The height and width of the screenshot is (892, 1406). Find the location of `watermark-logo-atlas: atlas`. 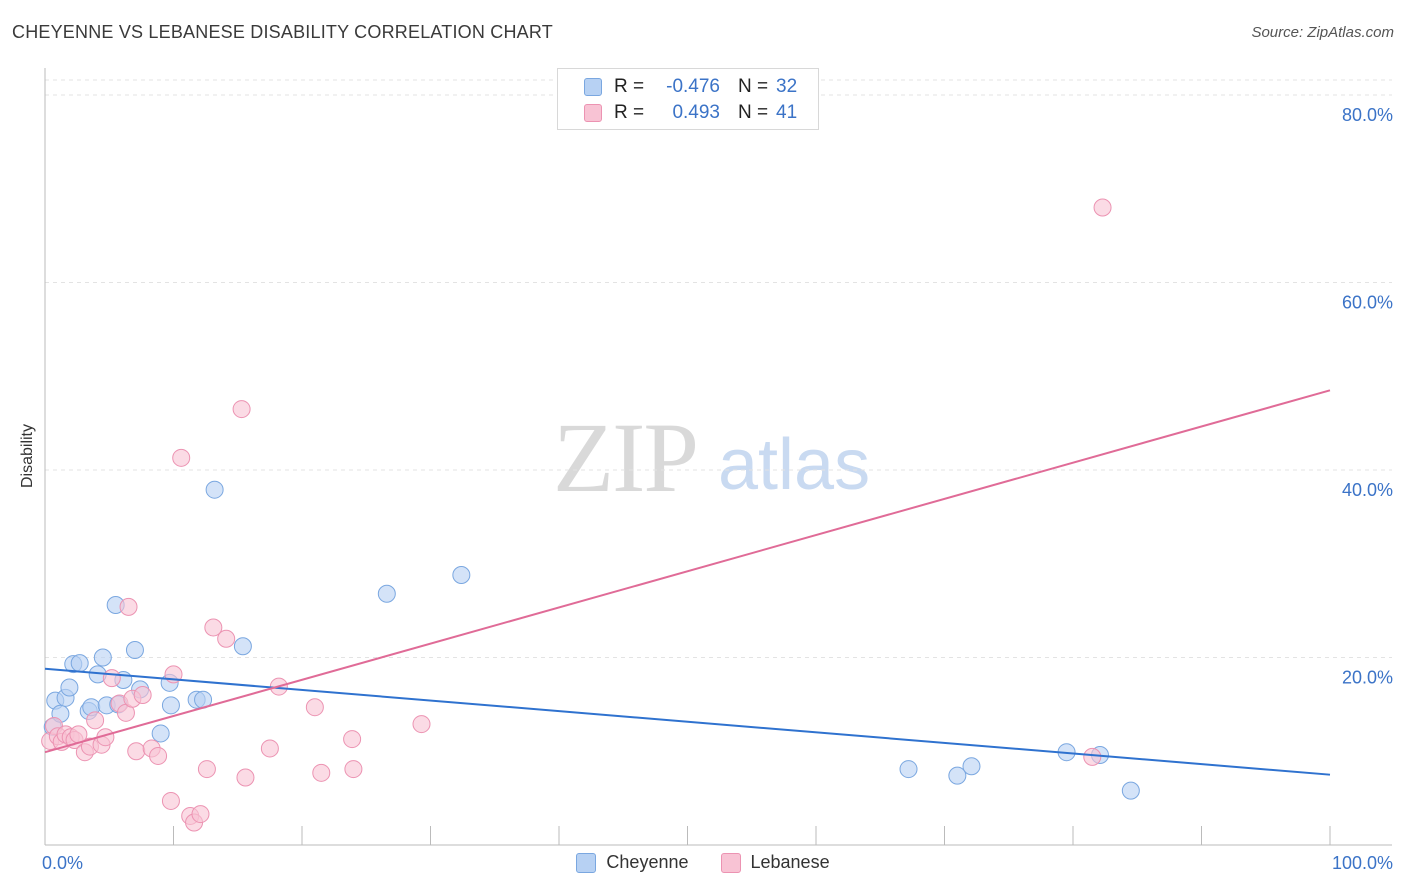

watermark-logo-atlas: atlas is located at coordinates (794, 465).